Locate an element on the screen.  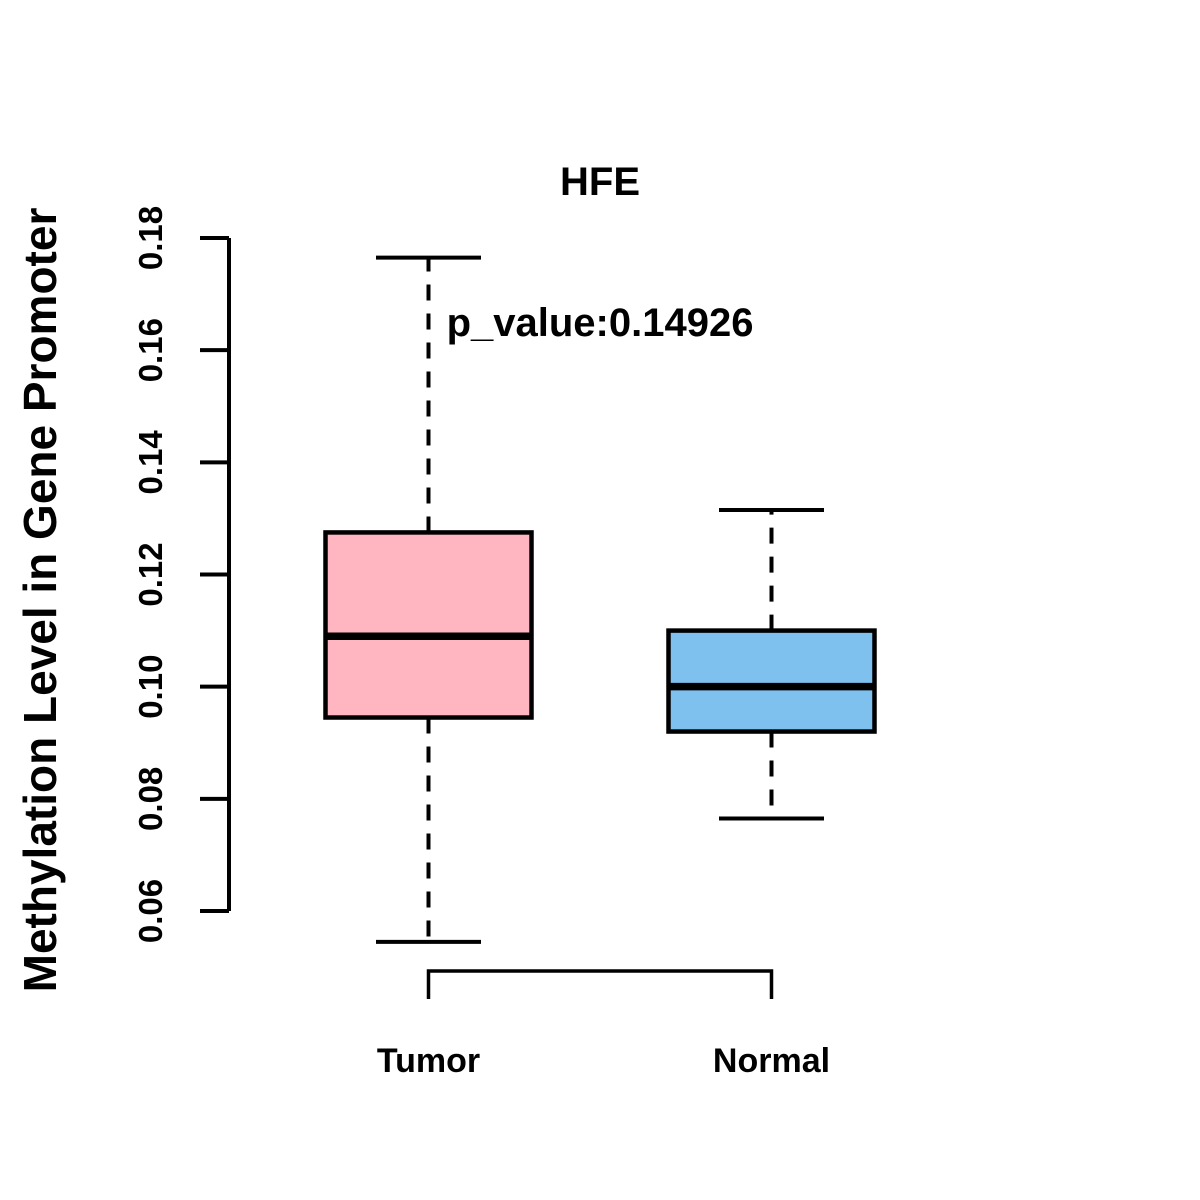
normal-axis-label: Normal is located at coordinates (771, 1061).